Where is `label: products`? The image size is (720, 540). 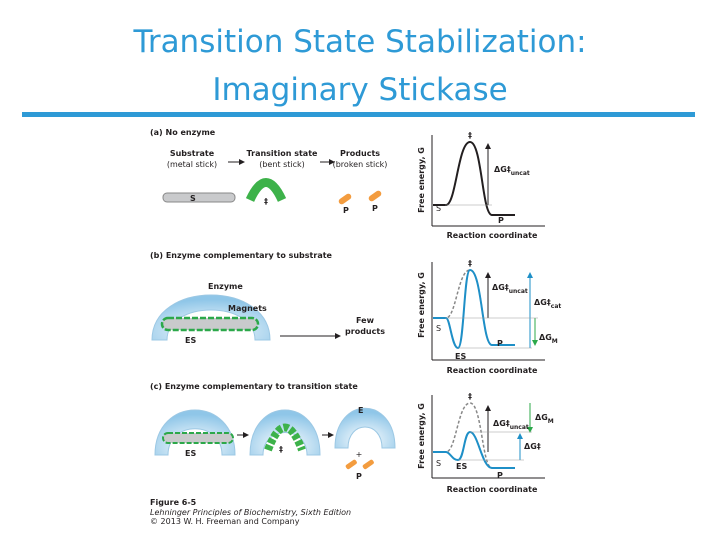
label: products is located at coordinates (365, 331).